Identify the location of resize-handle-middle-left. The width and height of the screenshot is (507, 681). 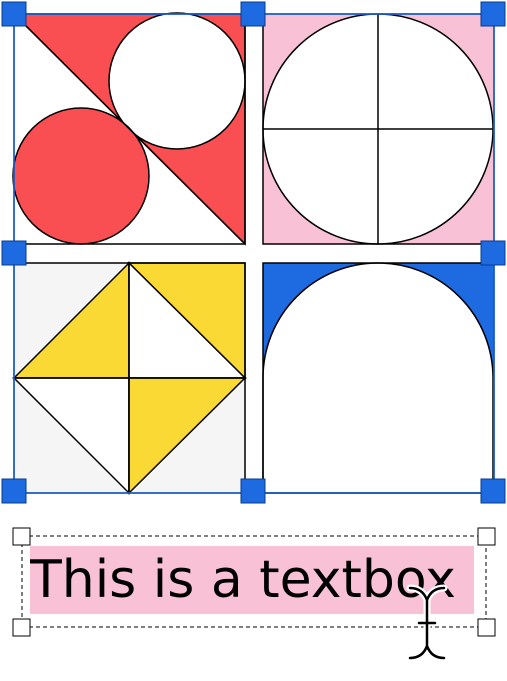
(14, 253).